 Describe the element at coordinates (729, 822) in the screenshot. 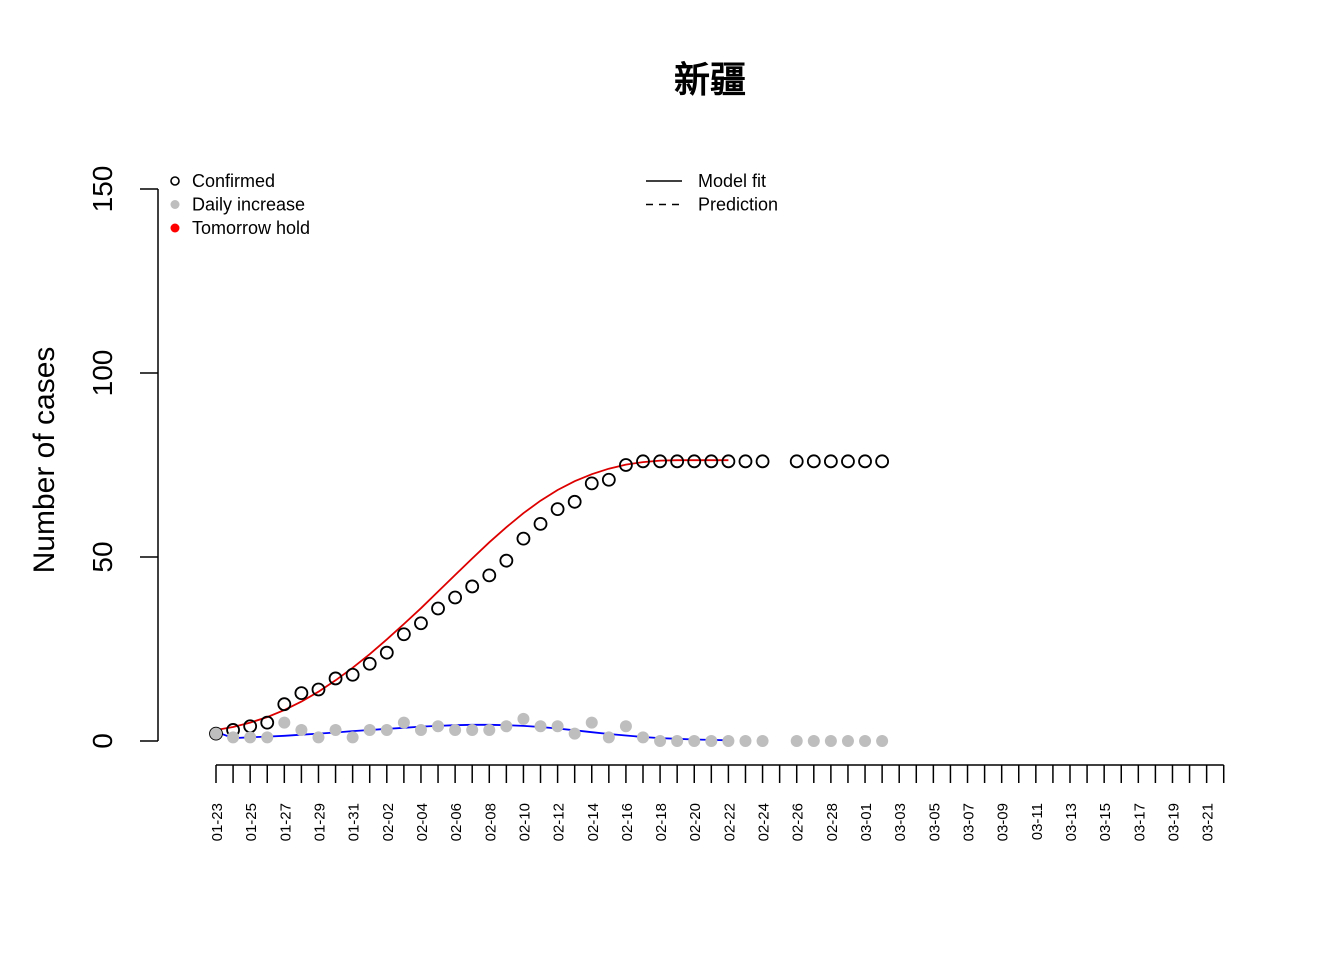

I see `x-tick-label: 02-22` at that location.